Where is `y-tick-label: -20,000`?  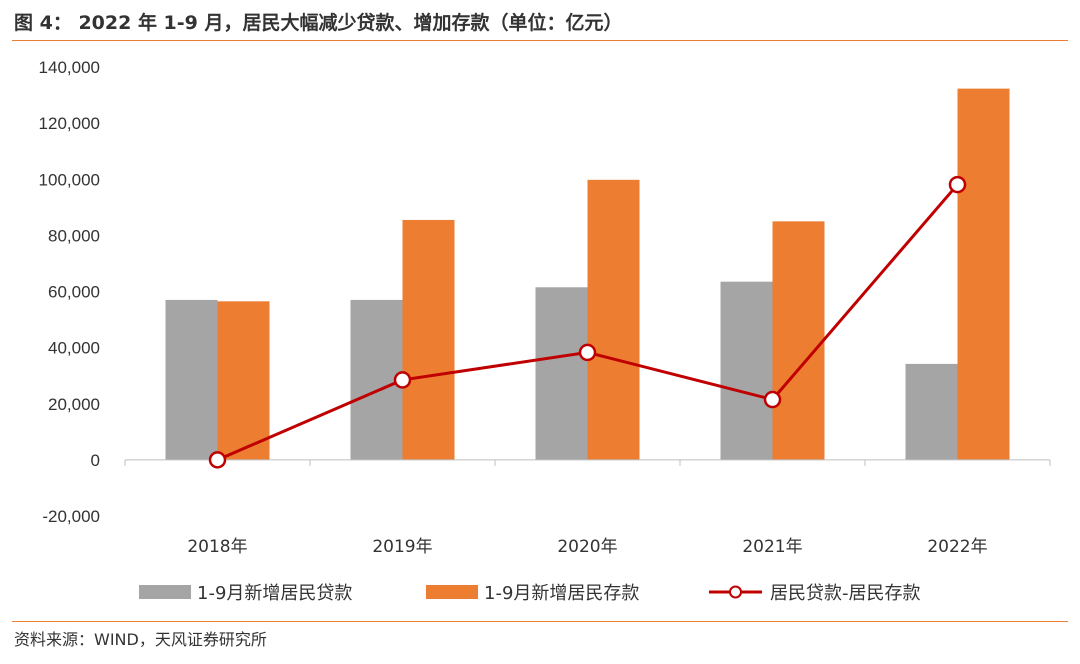 y-tick-label: -20,000 is located at coordinates (71, 516).